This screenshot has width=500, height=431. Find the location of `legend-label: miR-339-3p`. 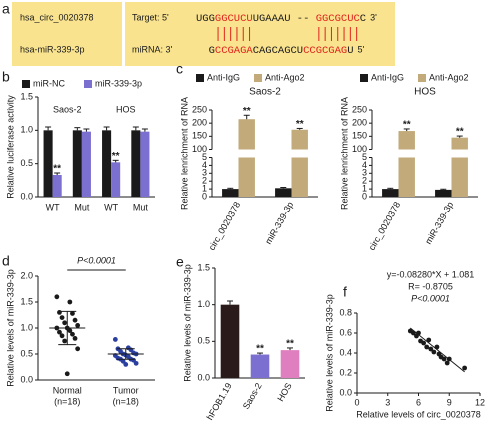

legend-label: miR-339-3p is located at coordinates (118, 83).